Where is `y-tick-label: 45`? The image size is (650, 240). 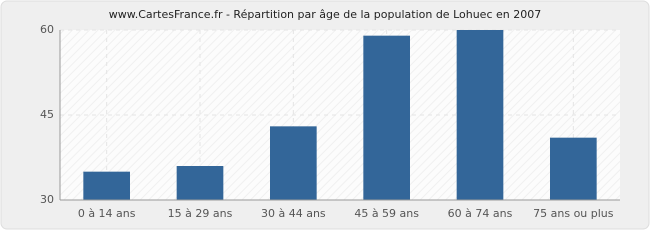
y-tick-label: 45 is located at coordinates (47, 114).